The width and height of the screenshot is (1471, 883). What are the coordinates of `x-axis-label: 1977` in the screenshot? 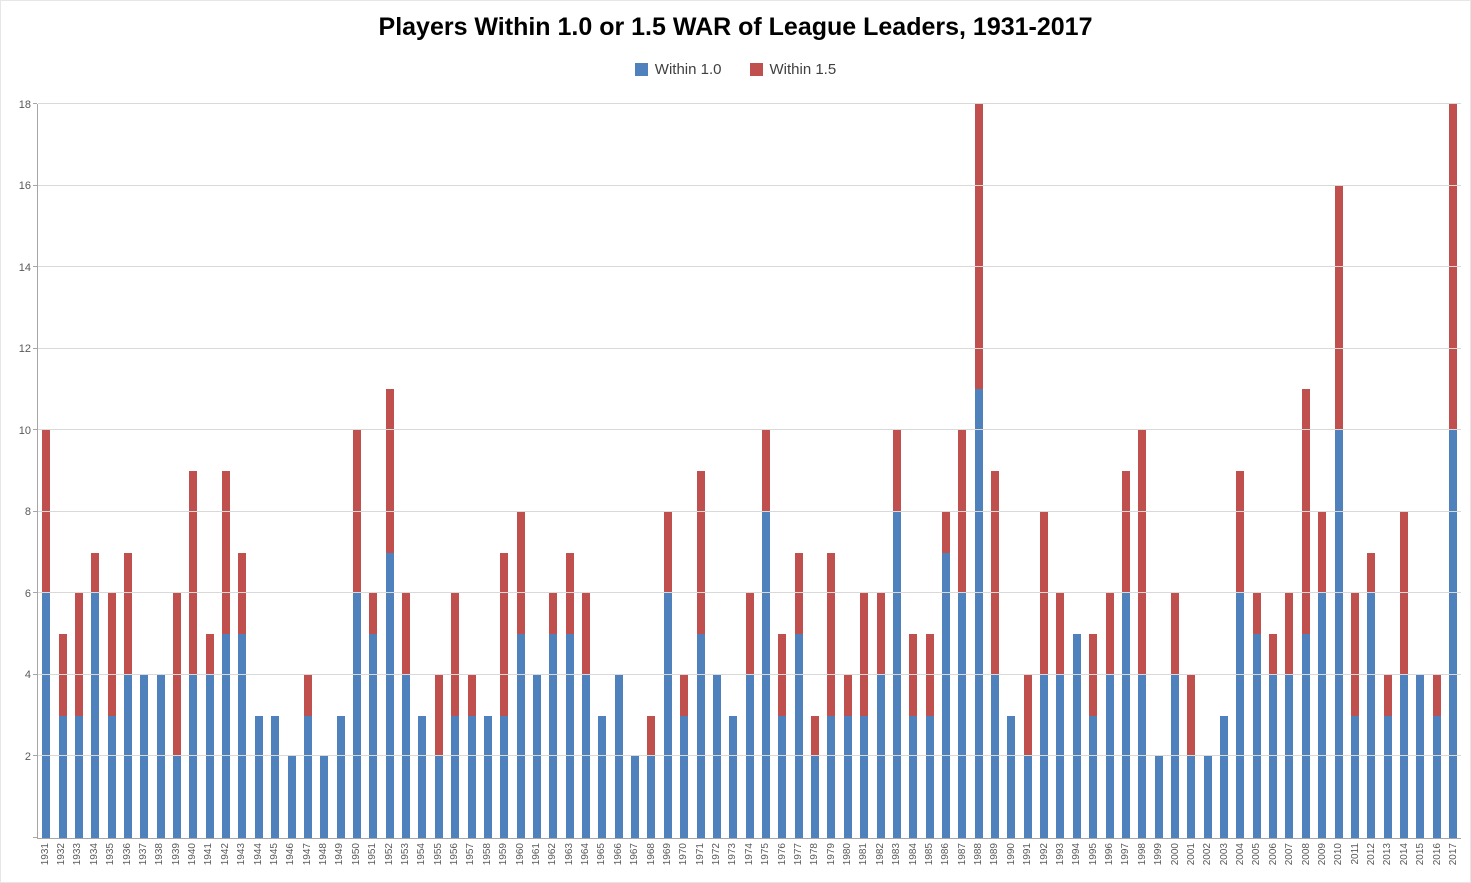 It's located at (798, 854).